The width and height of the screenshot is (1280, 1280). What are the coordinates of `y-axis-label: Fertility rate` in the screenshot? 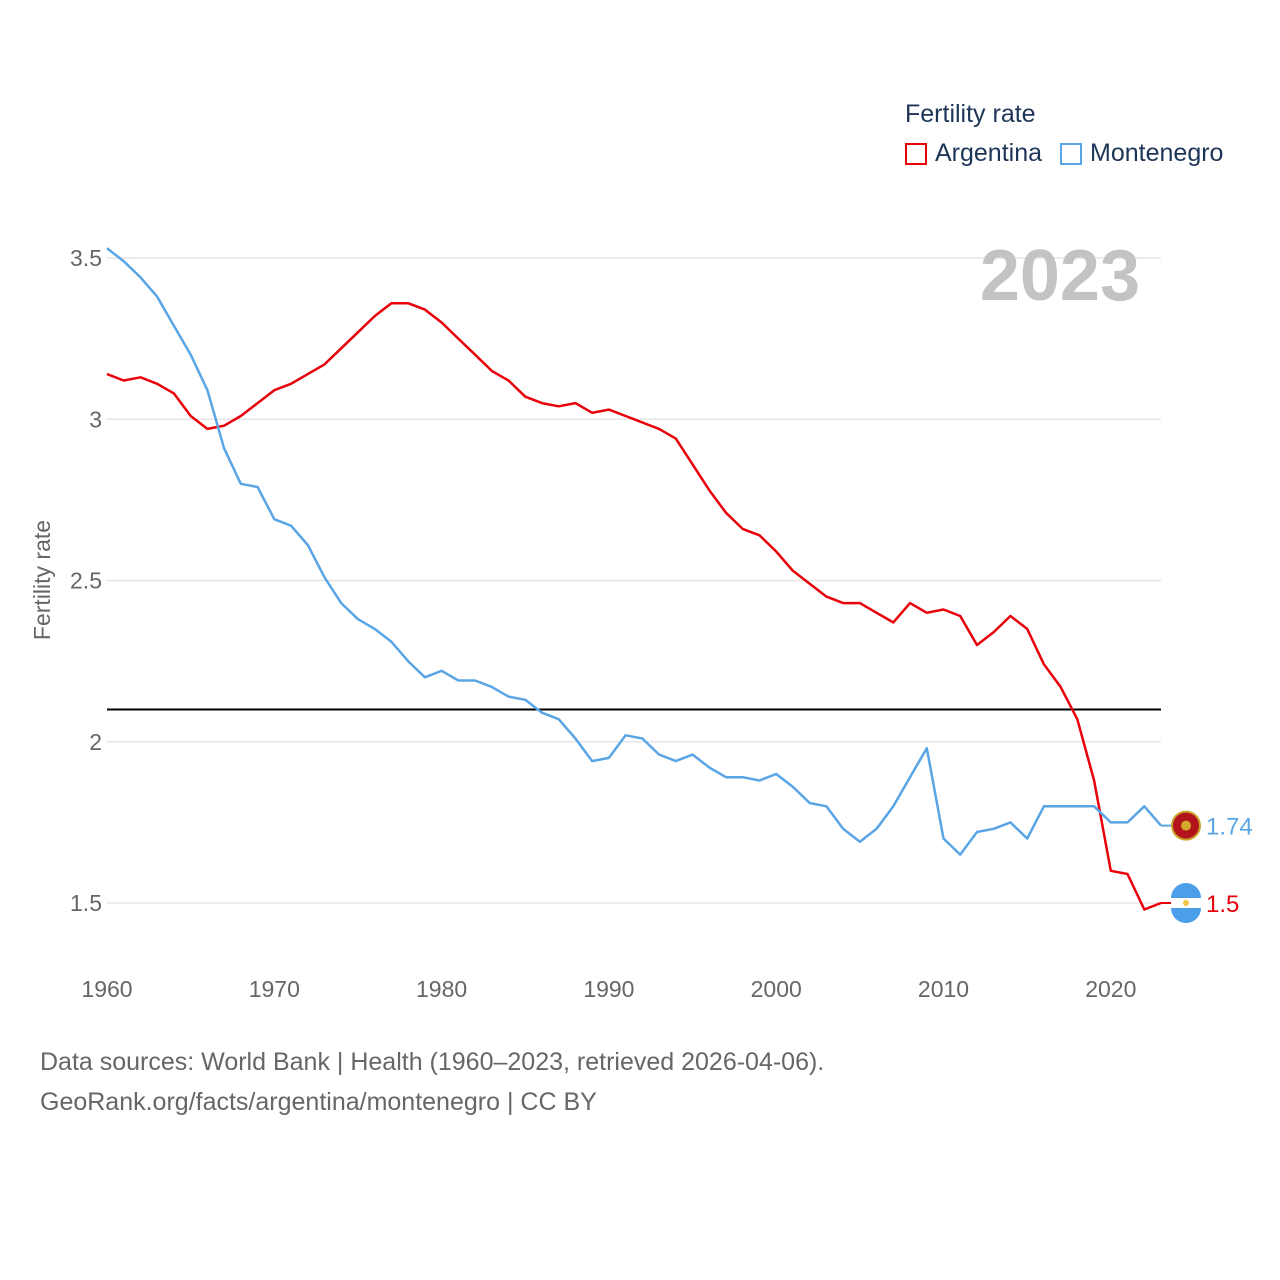 It's located at (42, 580).